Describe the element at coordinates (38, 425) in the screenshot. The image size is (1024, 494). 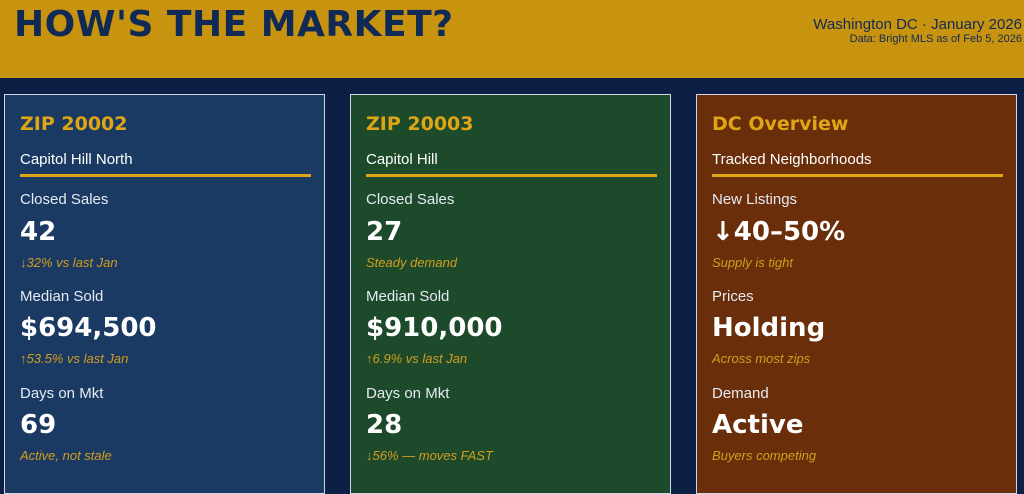
I see `metric-value-days-on-market: 69` at that location.